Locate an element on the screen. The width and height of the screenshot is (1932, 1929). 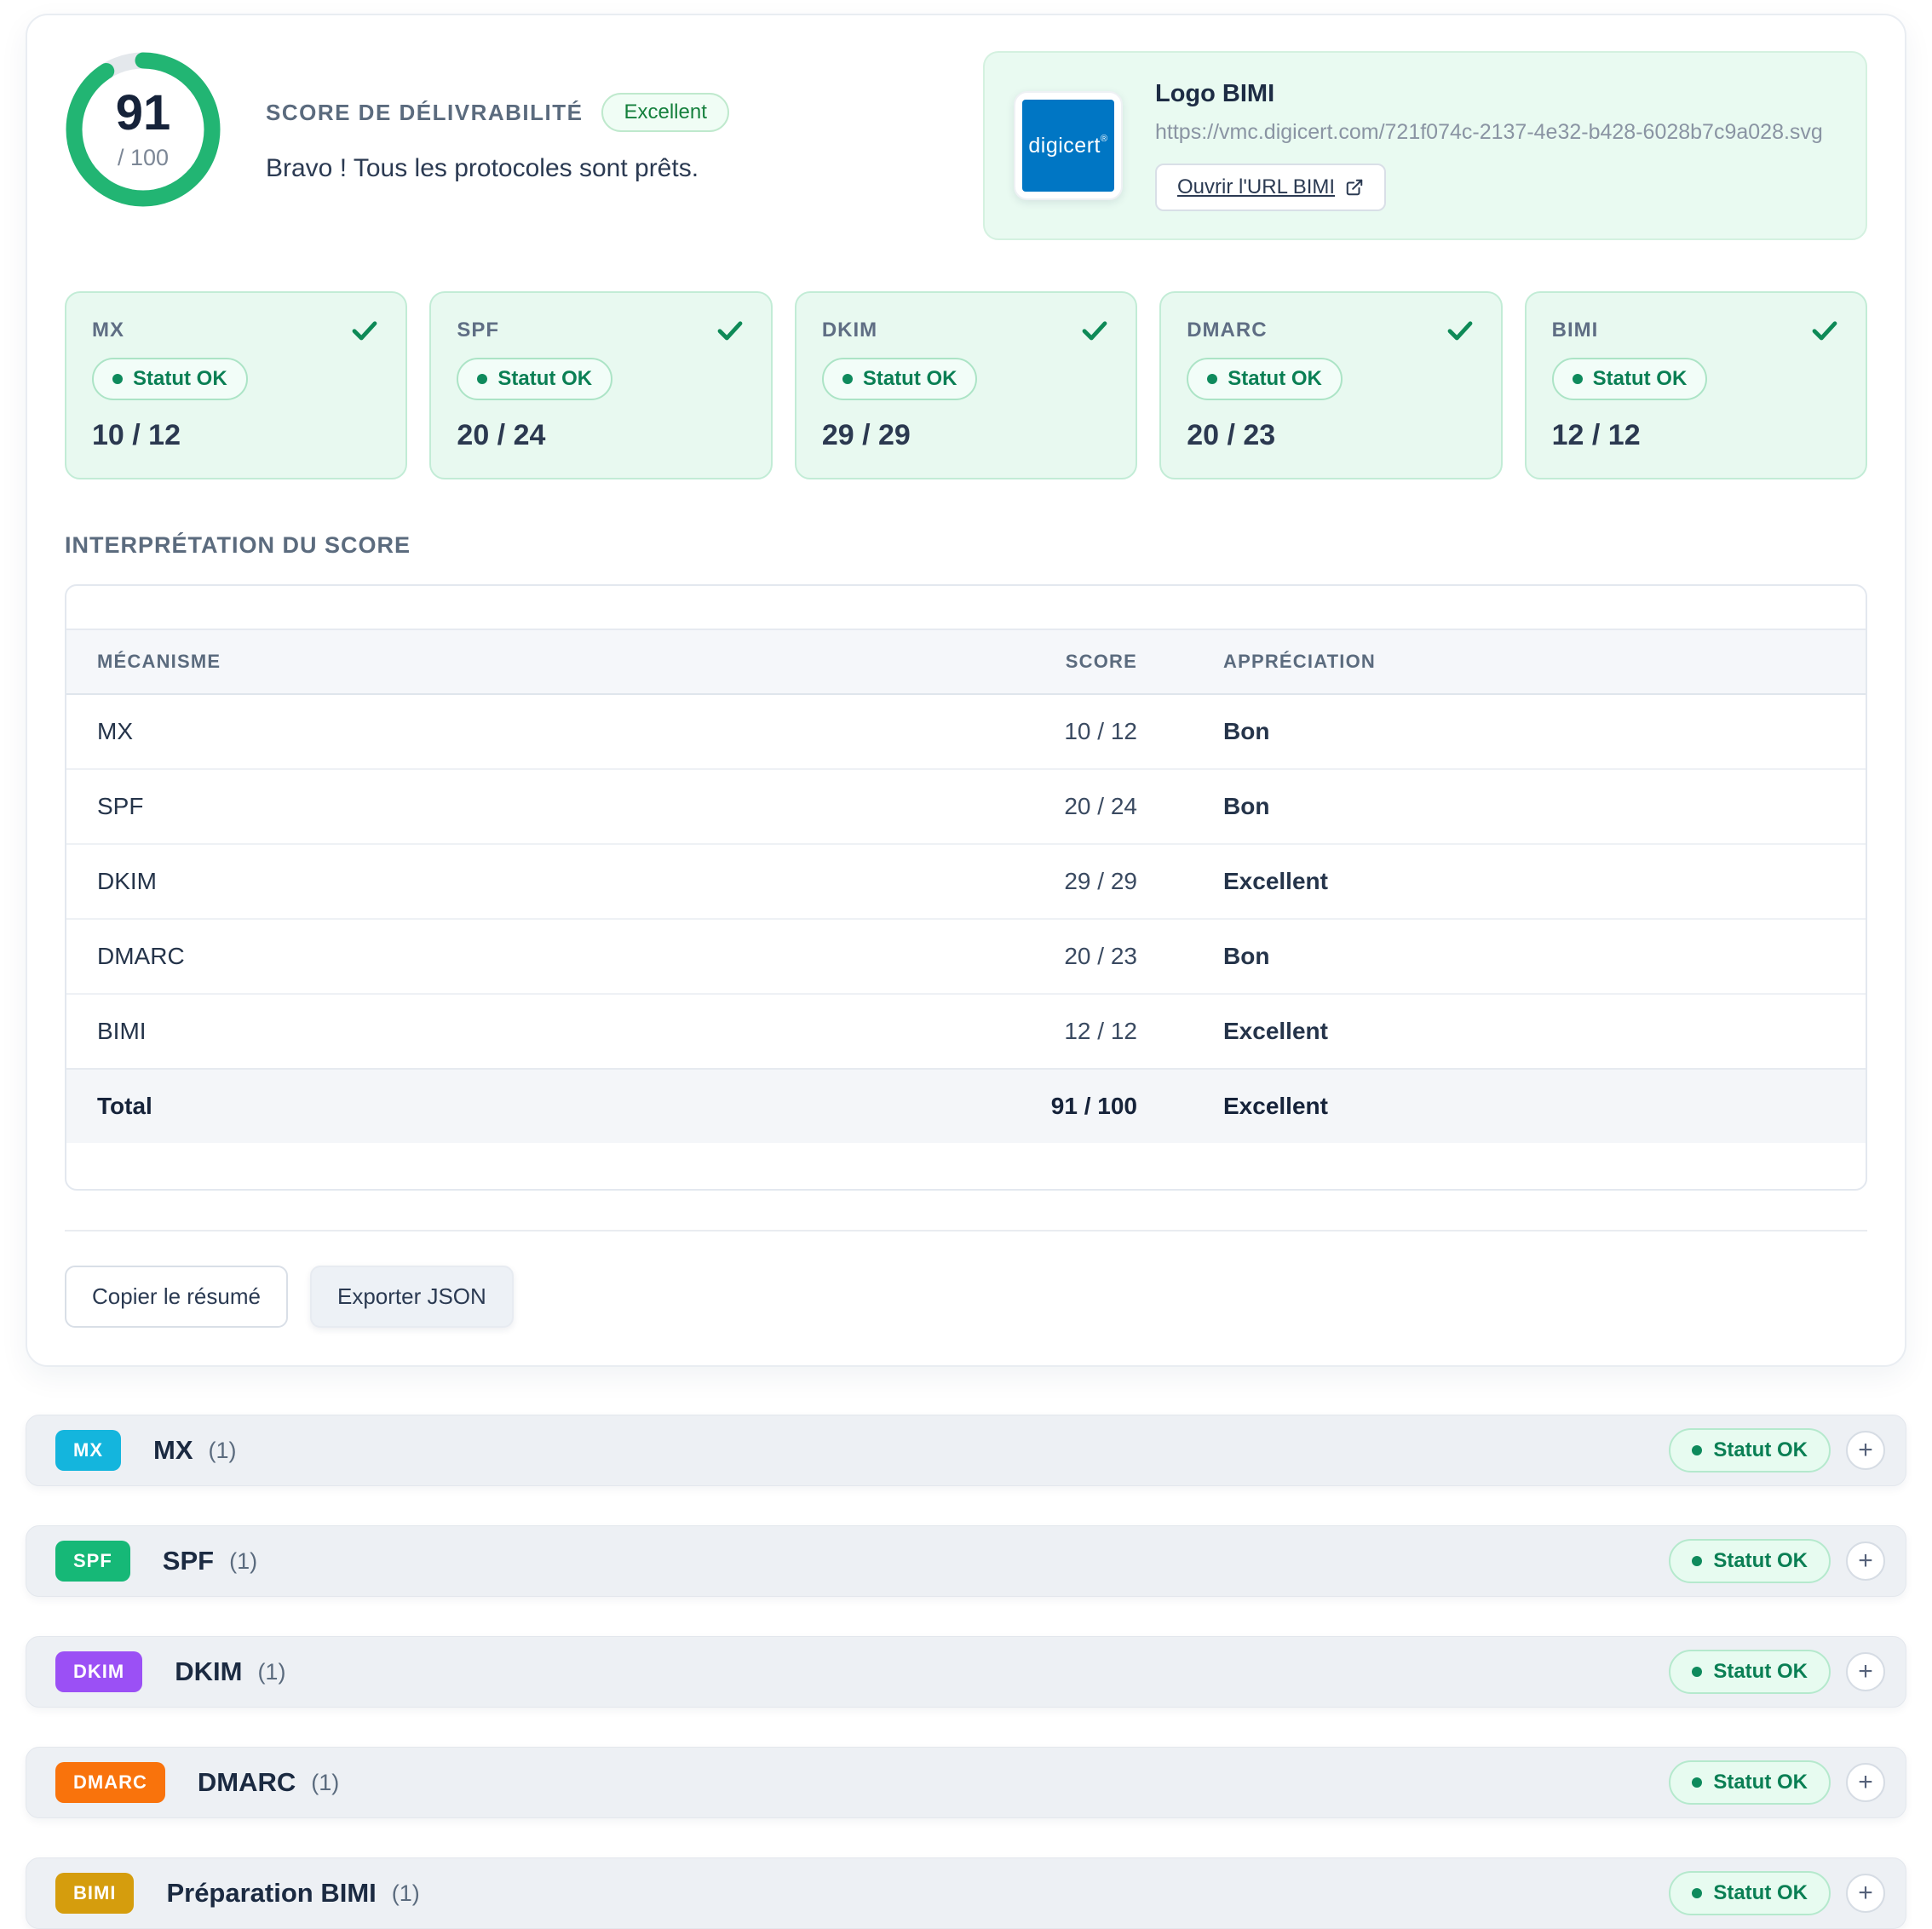
accordion-title: DKIM is located at coordinates (209, 1671).